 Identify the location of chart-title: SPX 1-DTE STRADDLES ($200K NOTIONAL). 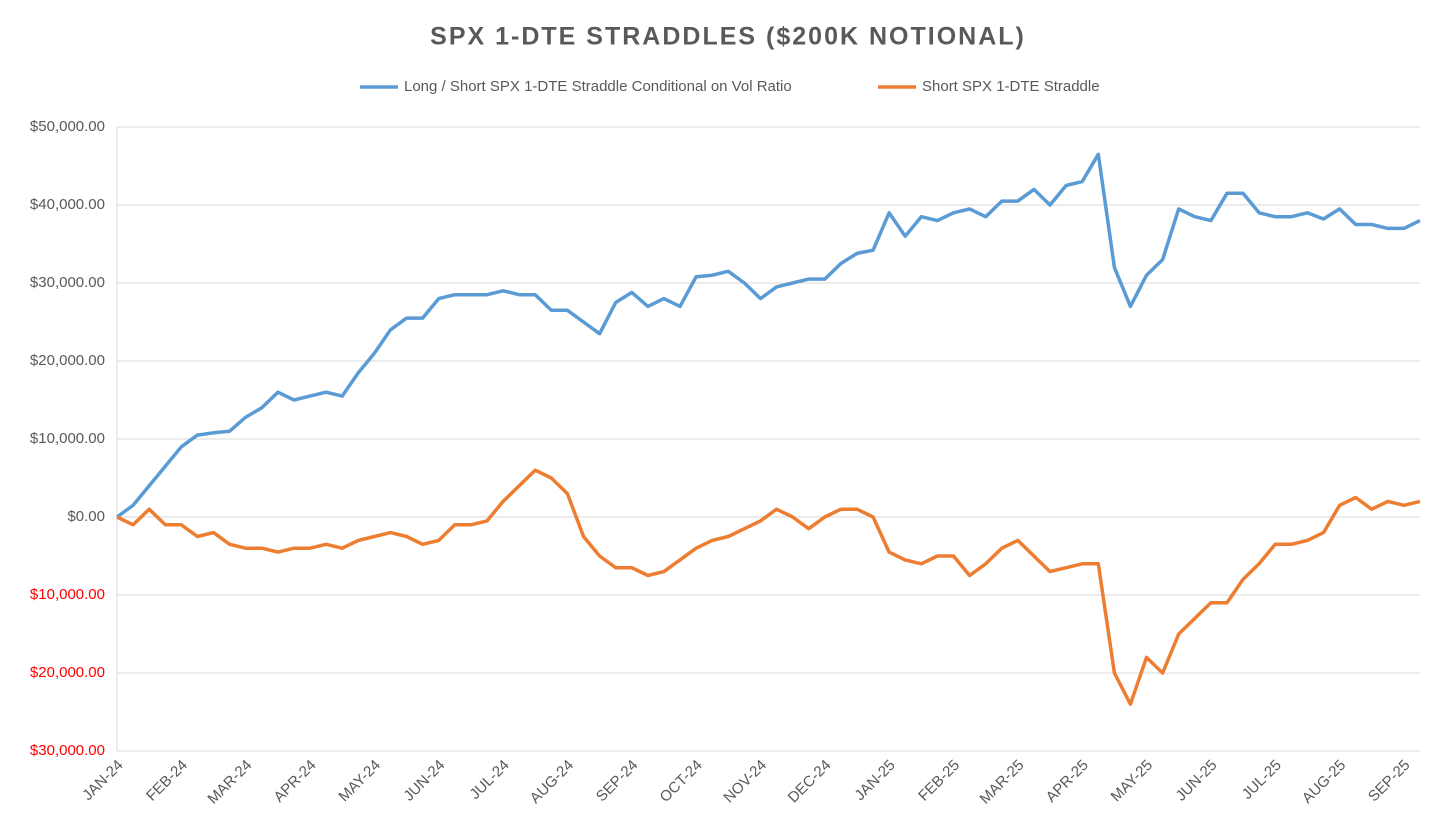
(728, 37).